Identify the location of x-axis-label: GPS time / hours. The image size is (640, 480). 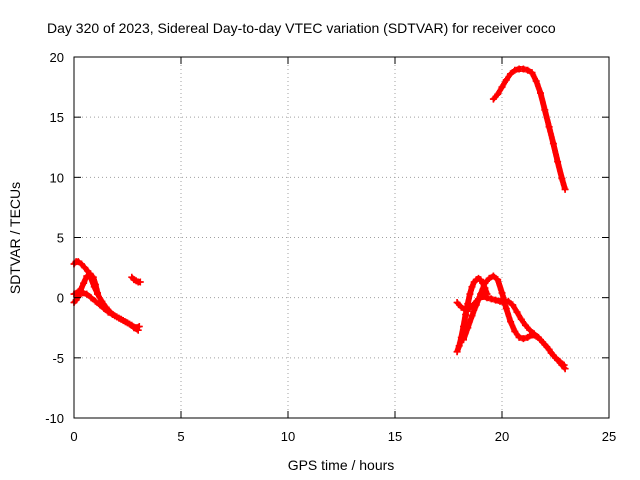
(341, 465).